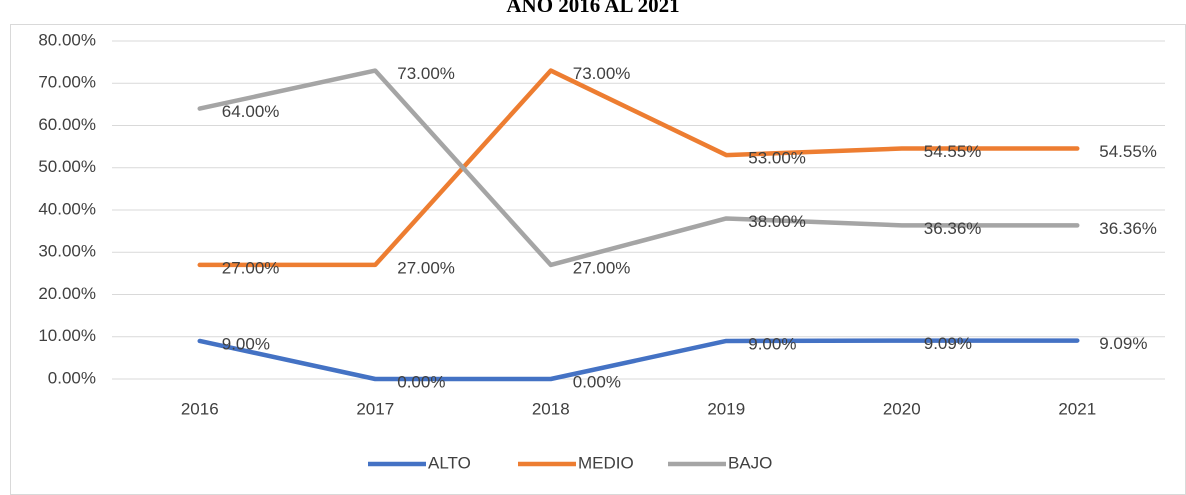  What do you see at coordinates (67, 124) in the screenshot?
I see `y-tick-label: 60.00%` at bounding box center [67, 124].